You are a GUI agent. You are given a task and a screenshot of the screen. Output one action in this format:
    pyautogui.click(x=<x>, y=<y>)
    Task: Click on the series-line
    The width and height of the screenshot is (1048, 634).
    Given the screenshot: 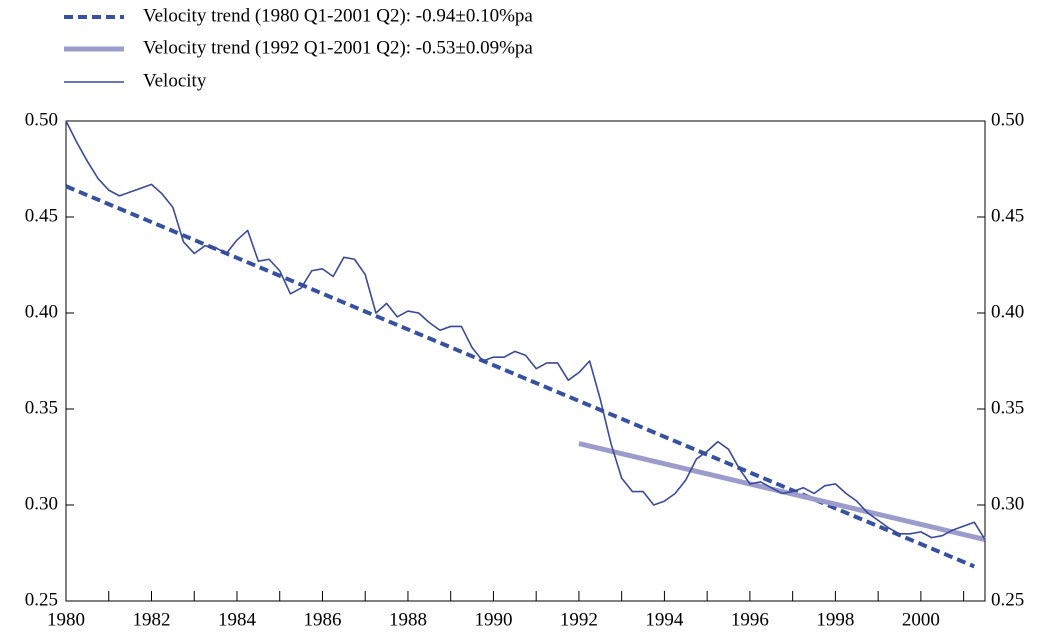 What is the action you would take?
    pyautogui.click(x=782, y=491)
    